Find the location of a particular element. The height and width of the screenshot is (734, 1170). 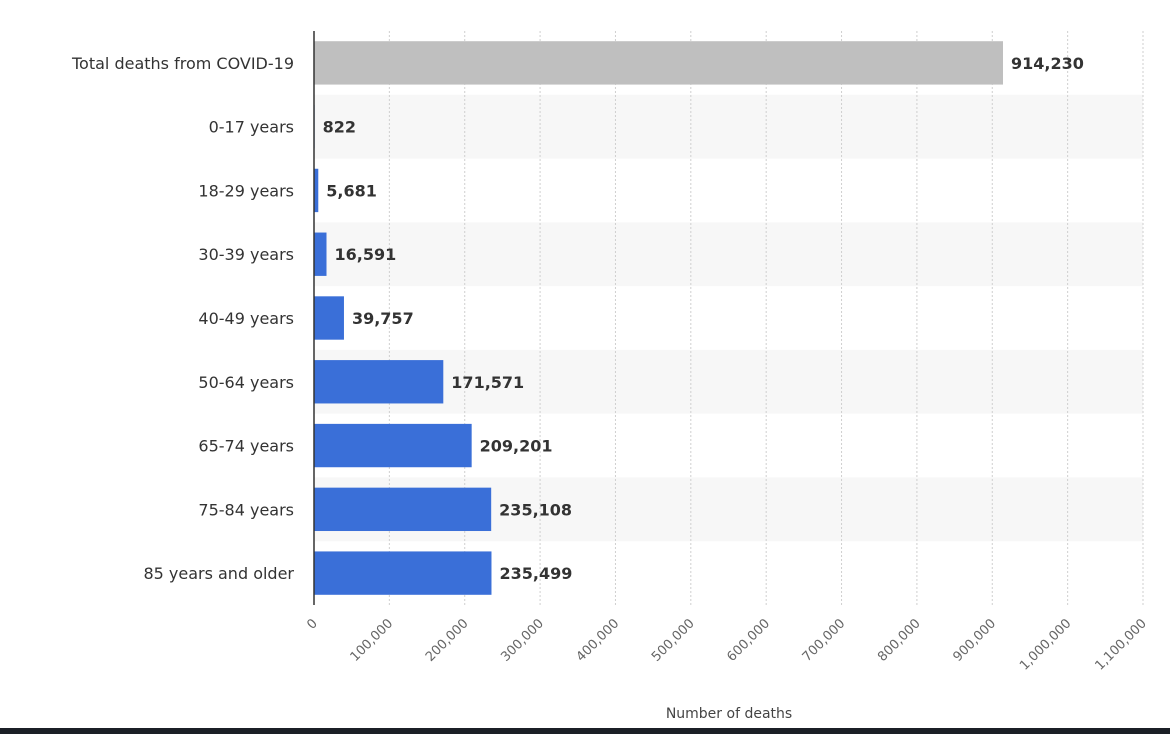

x-tick-label: 400,000 is located at coordinates (598, 640).